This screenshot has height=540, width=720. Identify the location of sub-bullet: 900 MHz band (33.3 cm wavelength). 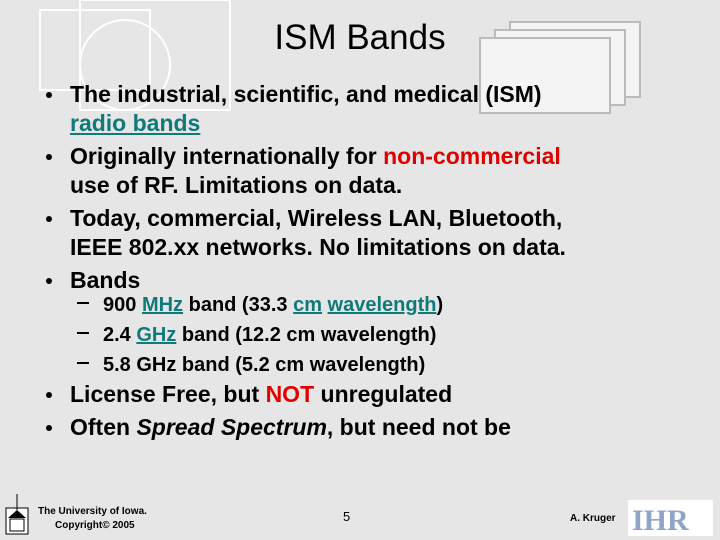
(260, 305).